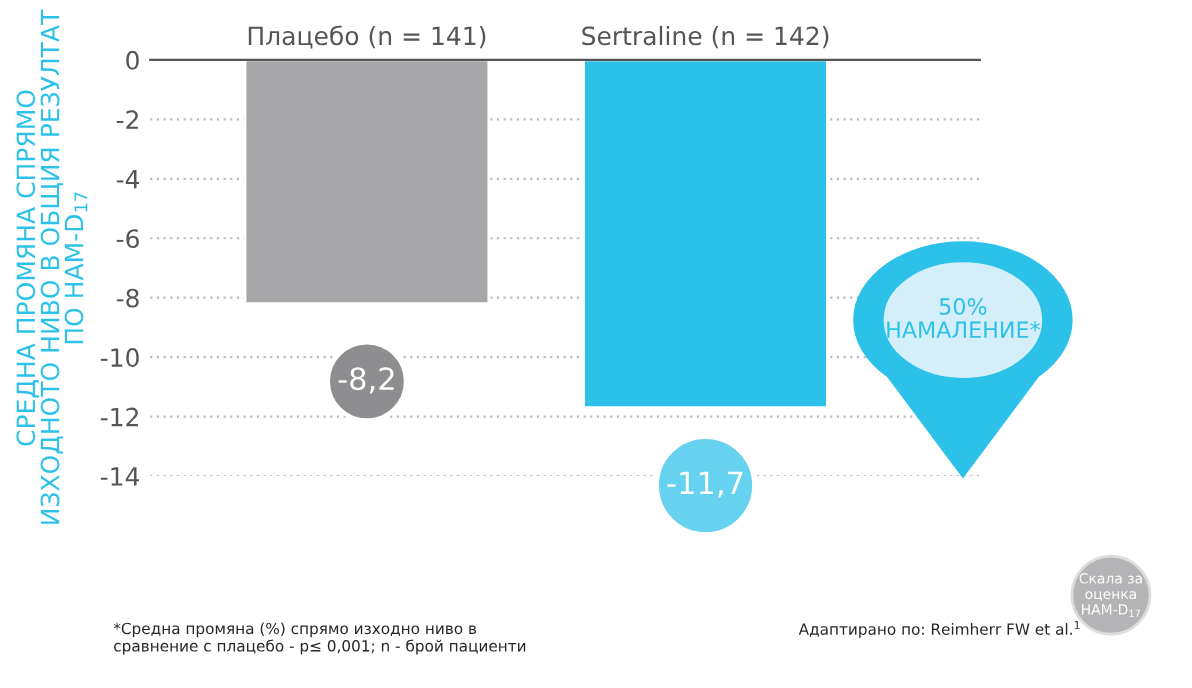 The image size is (1192, 688). What do you see at coordinates (119, 417) in the screenshot?
I see `y-tick-label: -12` at bounding box center [119, 417].